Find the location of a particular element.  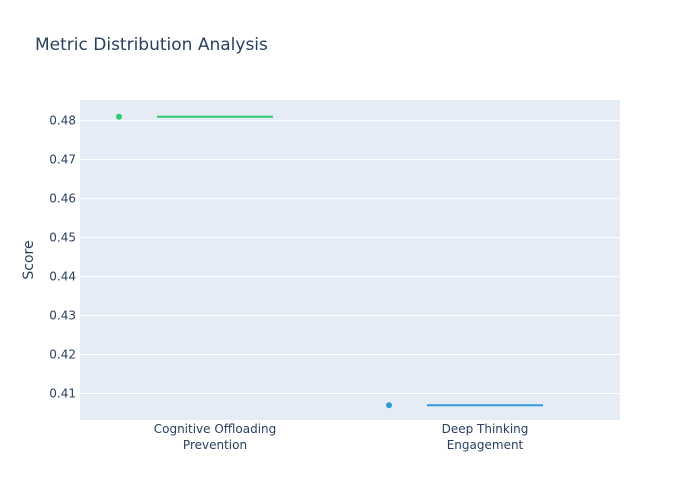

y-tick-label: 0.43 is located at coordinates (62, 316).